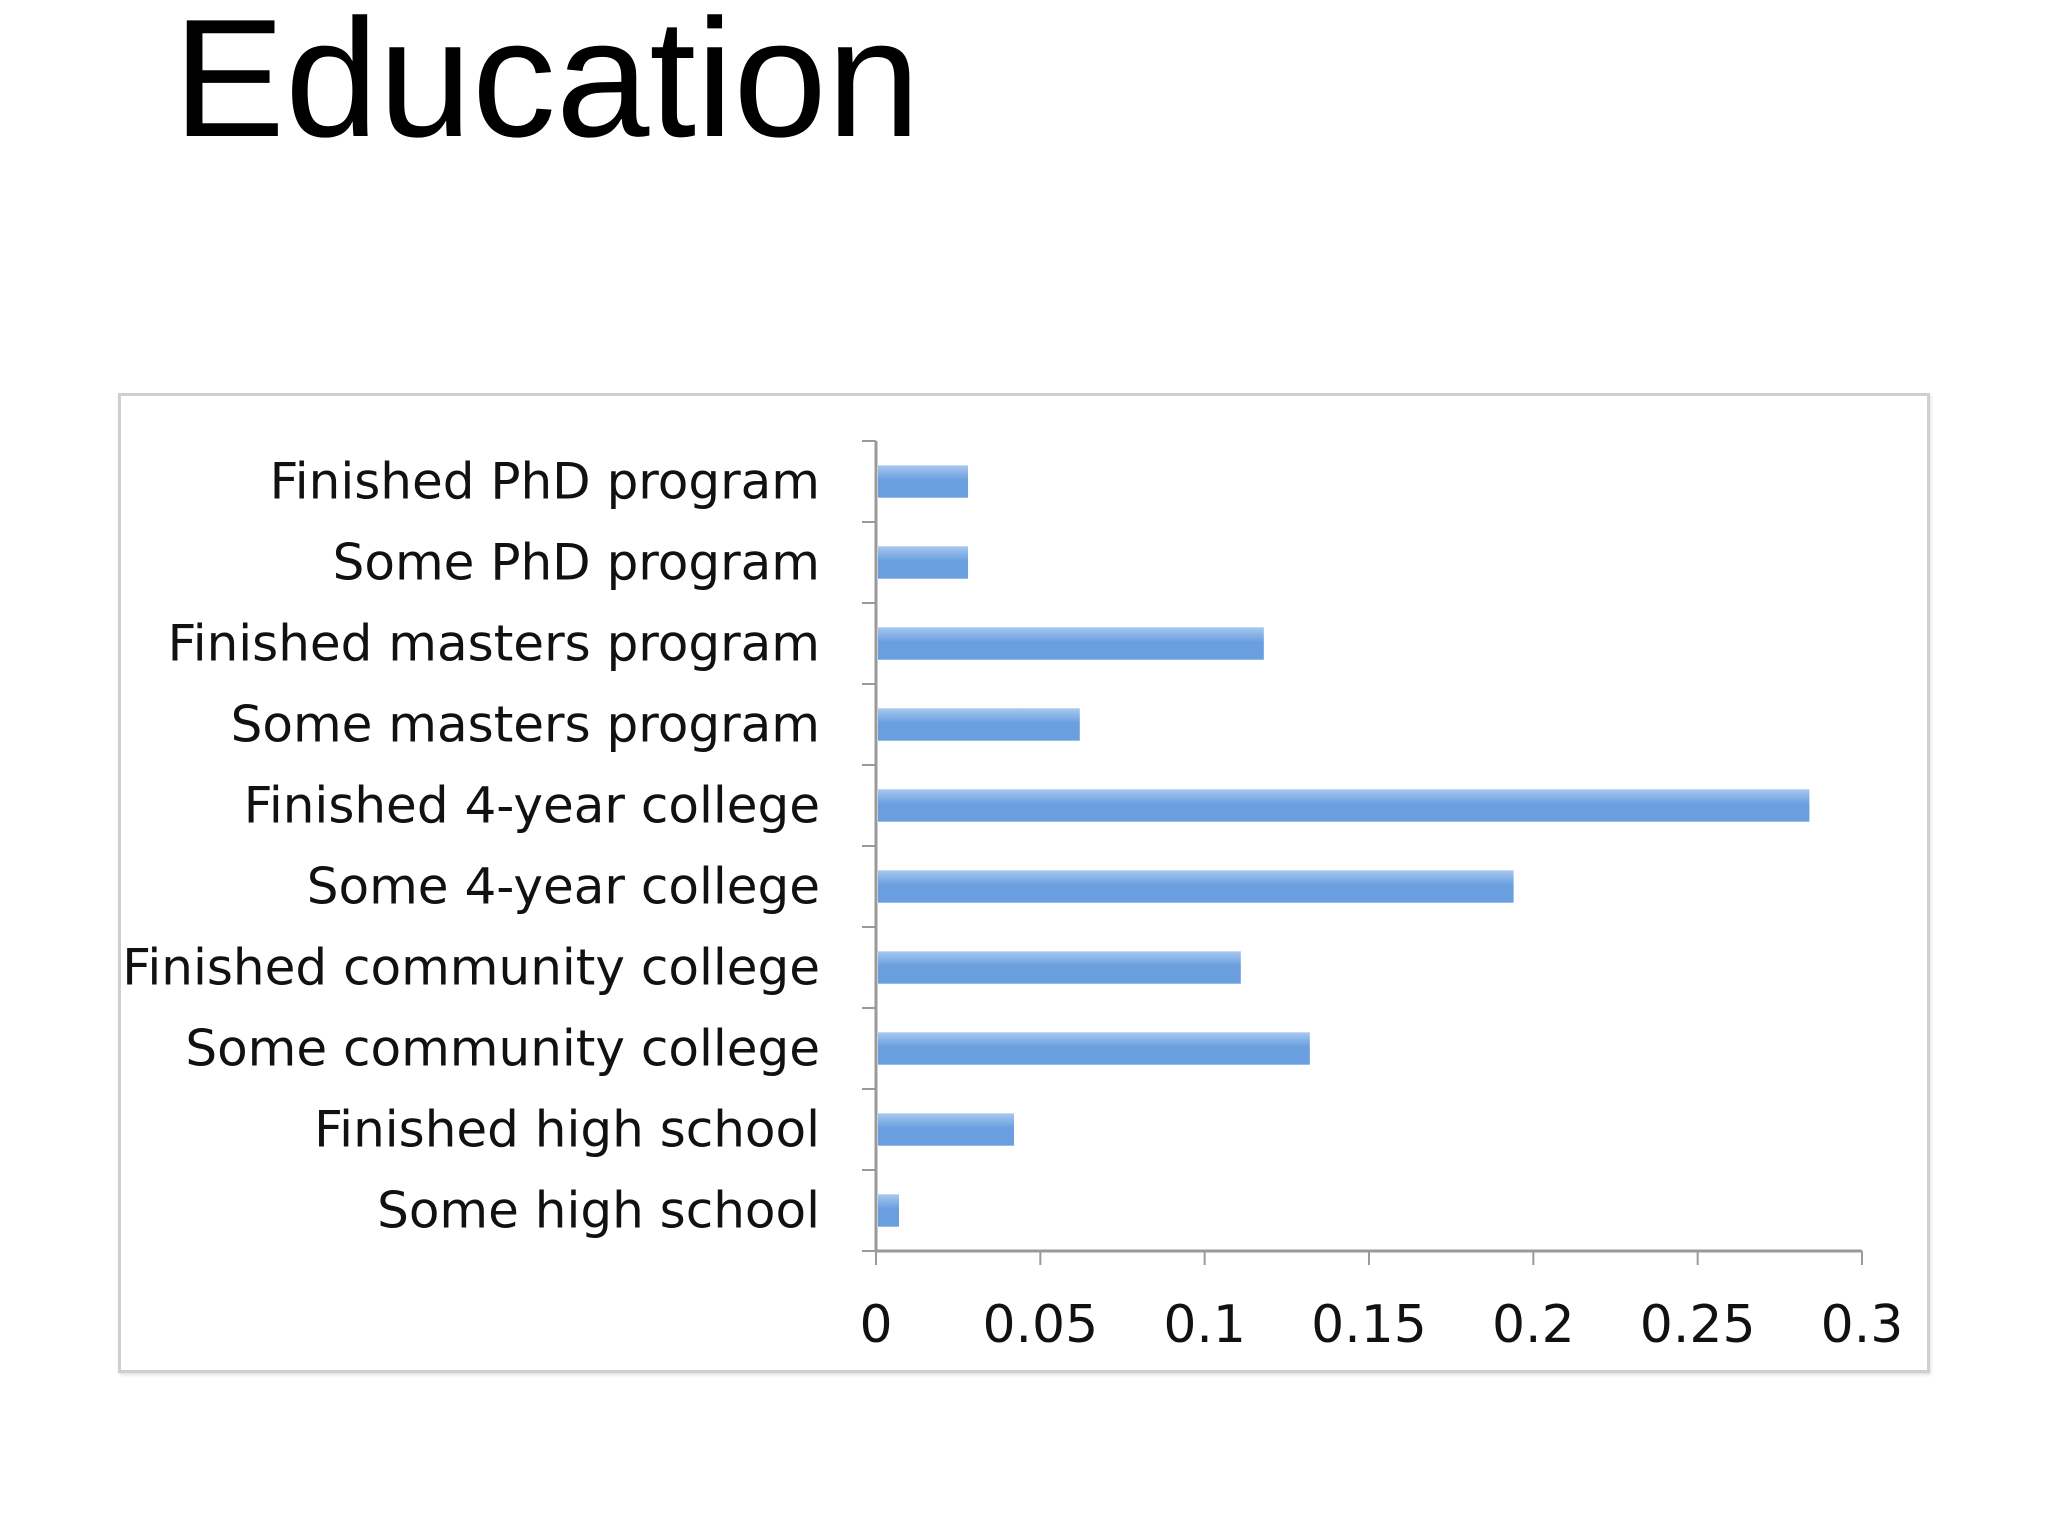 This screenshot has height=1536, width=2048. I want to click on category-label: Finished masters program, so click(494, 644).